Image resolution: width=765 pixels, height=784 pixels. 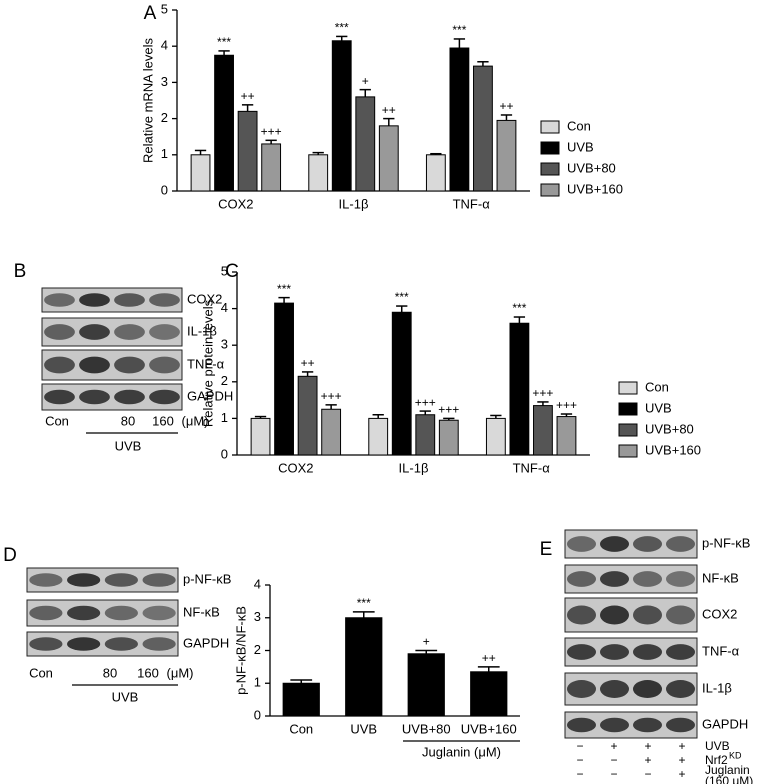 What do you see at coordinates (180, 672) in the screenshot?
I see `lane-label: (μM)` at bounding box center [180, 672].